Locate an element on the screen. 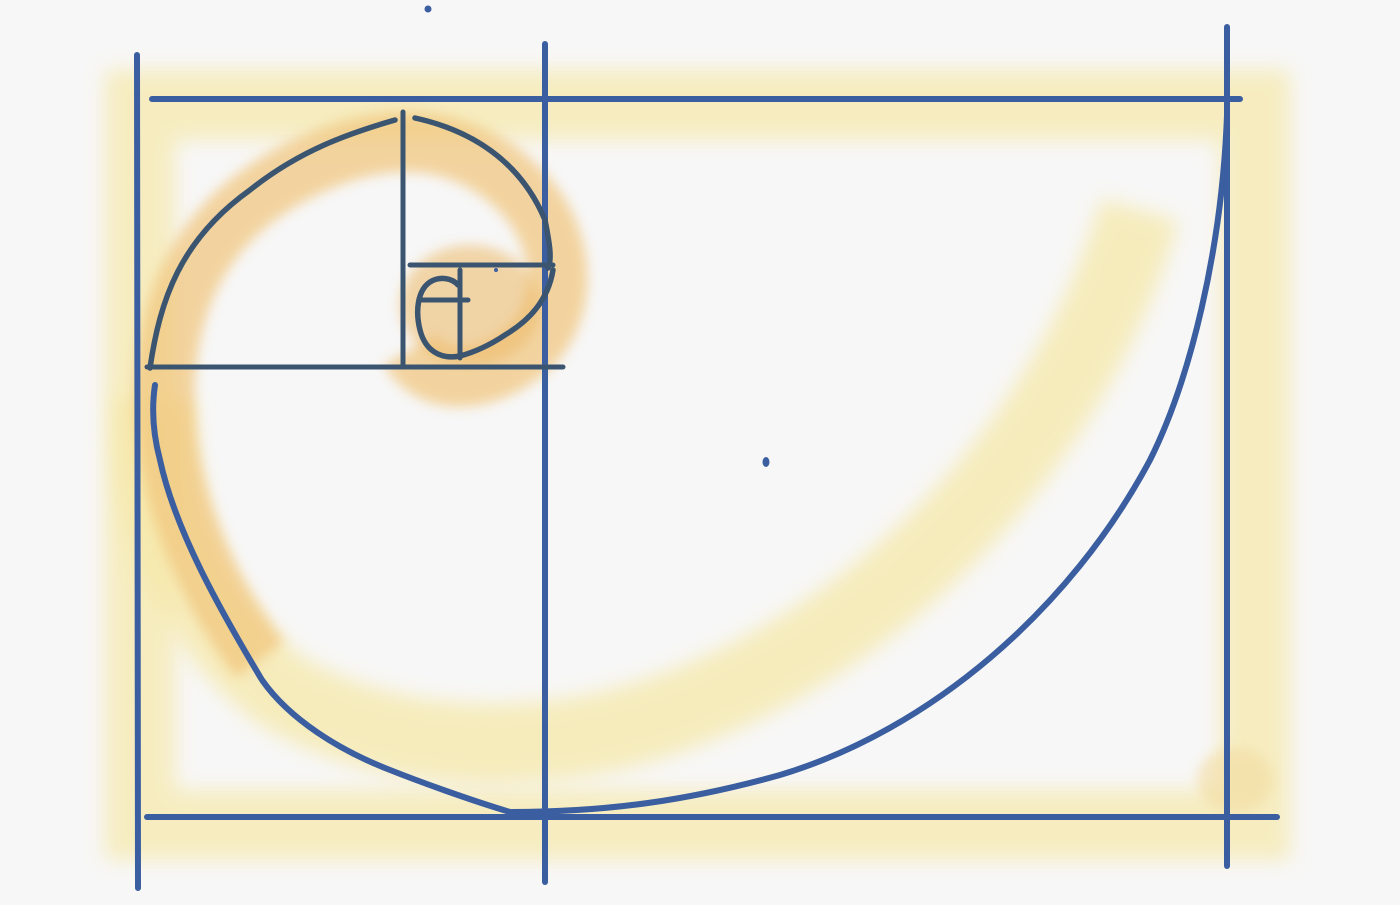 The width and height of the screenshot is (1400, 905). stray-dot-top is located at coordinates (428, 9).